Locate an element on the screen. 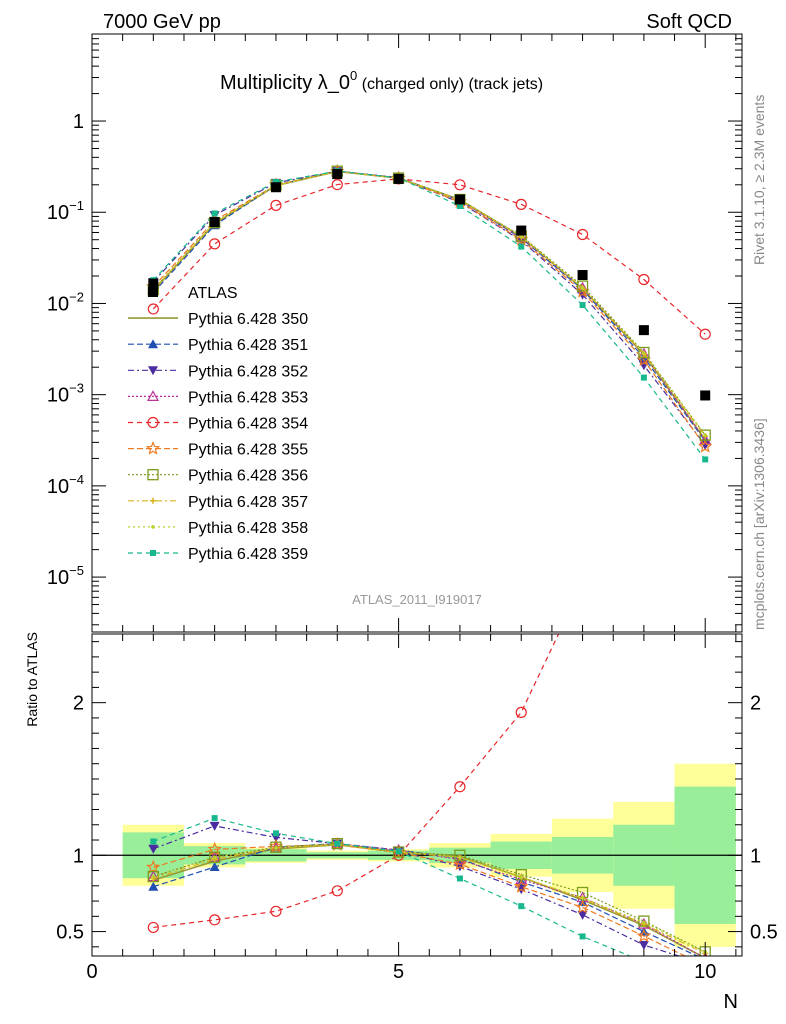  legend-entry: Pythia 6.428 352 is located at coordinates (218, 371).